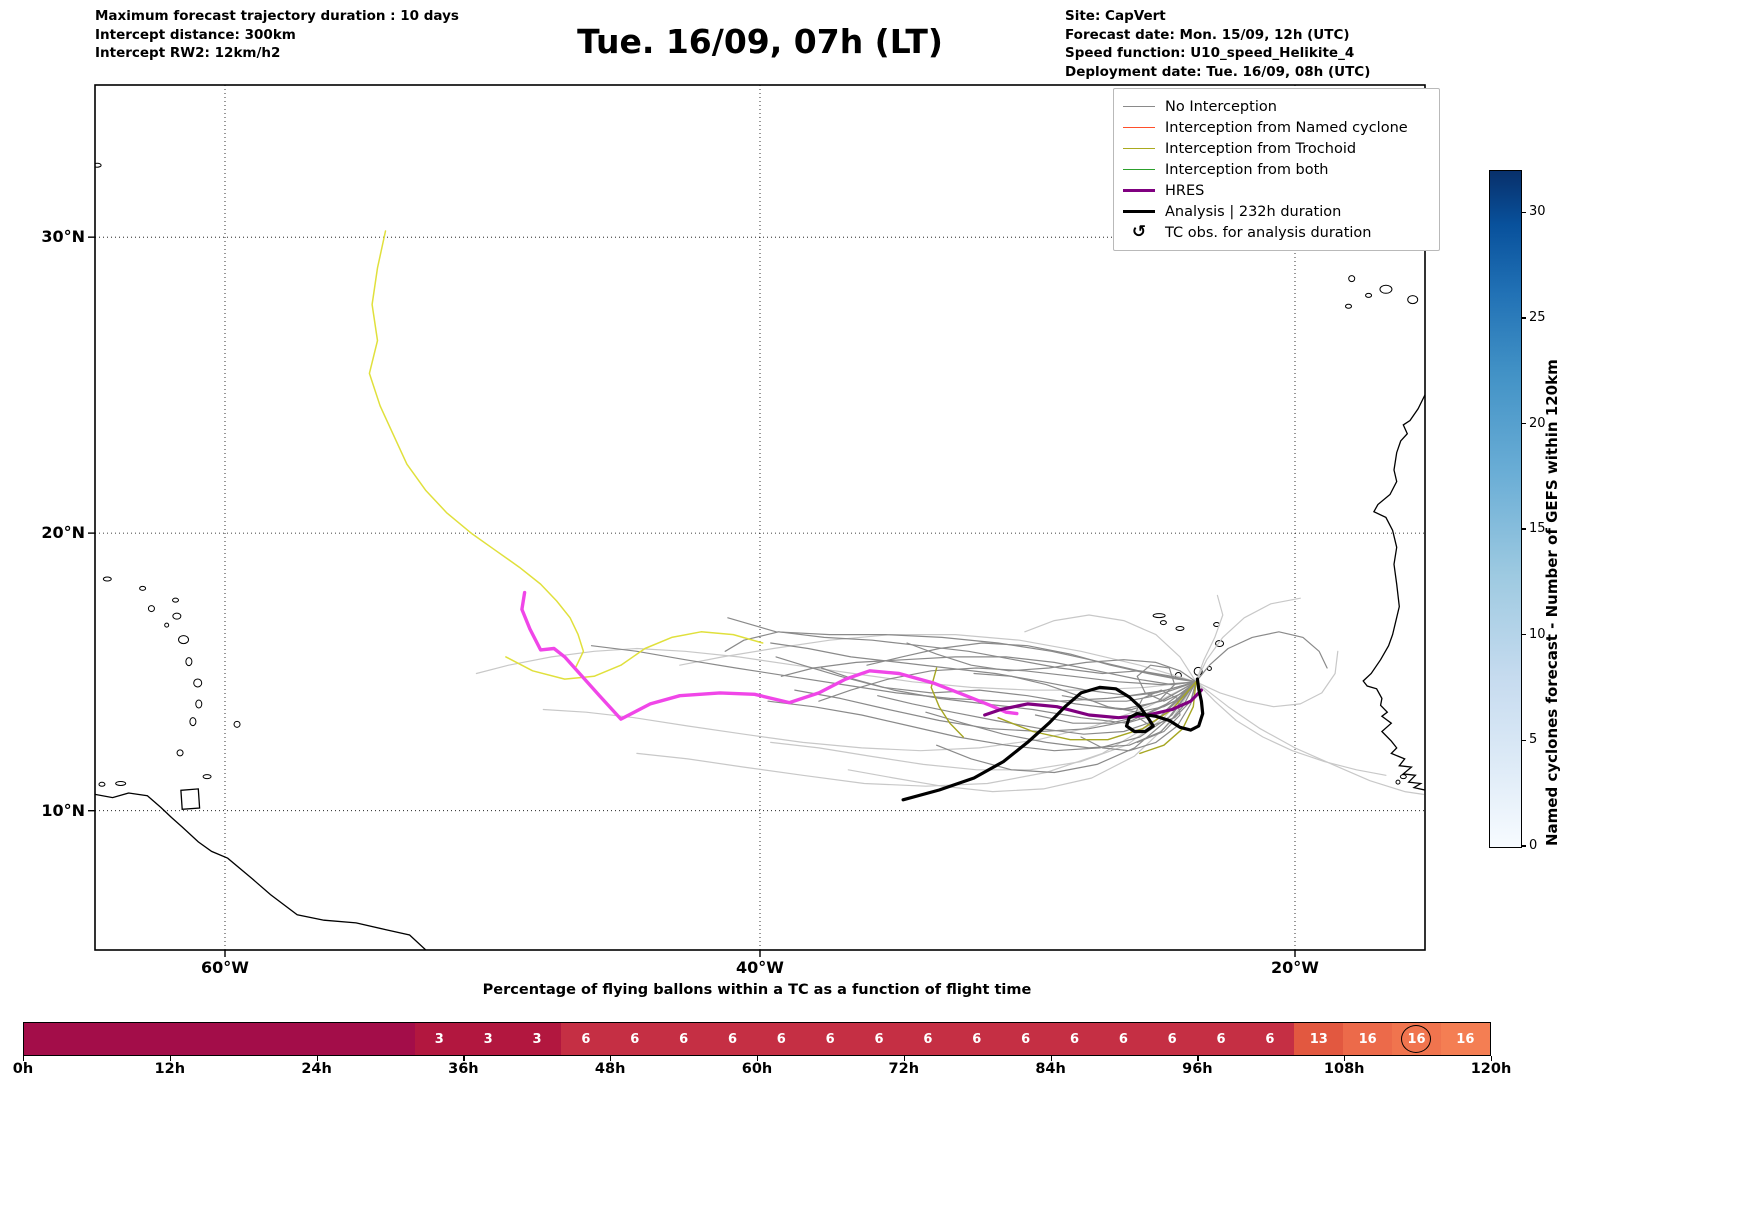  What do you see at coordinates (1276, 190) in the screenshot?
I see `legend-item: HRES` at bounding box center [1276, 190].